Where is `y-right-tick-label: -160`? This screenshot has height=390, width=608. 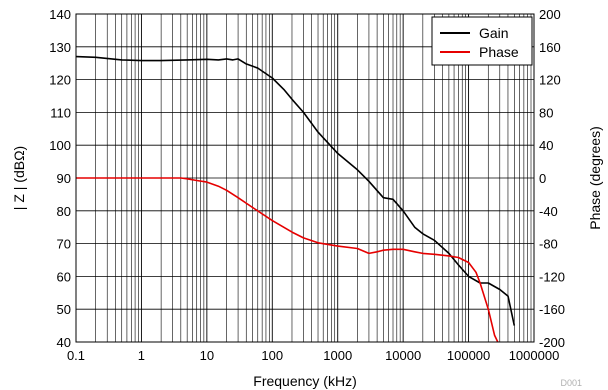 y-right-tick-label: -160 is located at coordinates (552, 309).